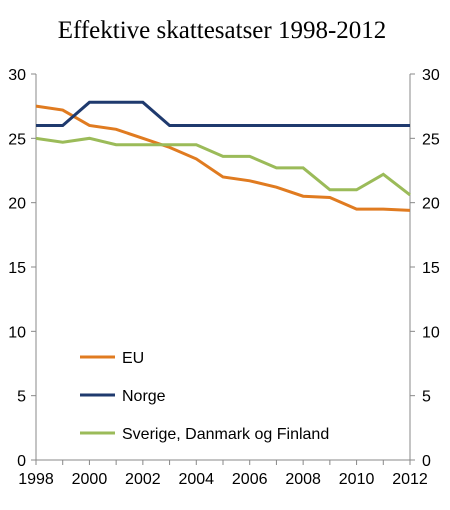  What do you see at coordinates (431, 75) in the screenshot?
I see `y-tick-label-right: 30` at bounding box center [431, 75].